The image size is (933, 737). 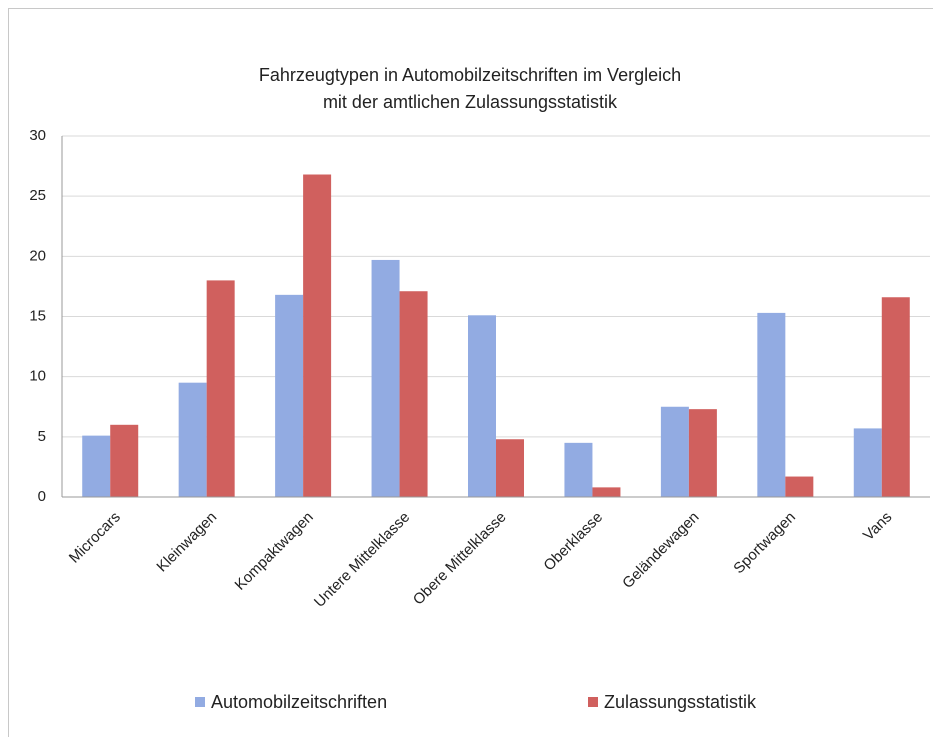 I want to click on chart-title: mit der amtlichen Zulassungsstatistik, so click(x=470, y=102).